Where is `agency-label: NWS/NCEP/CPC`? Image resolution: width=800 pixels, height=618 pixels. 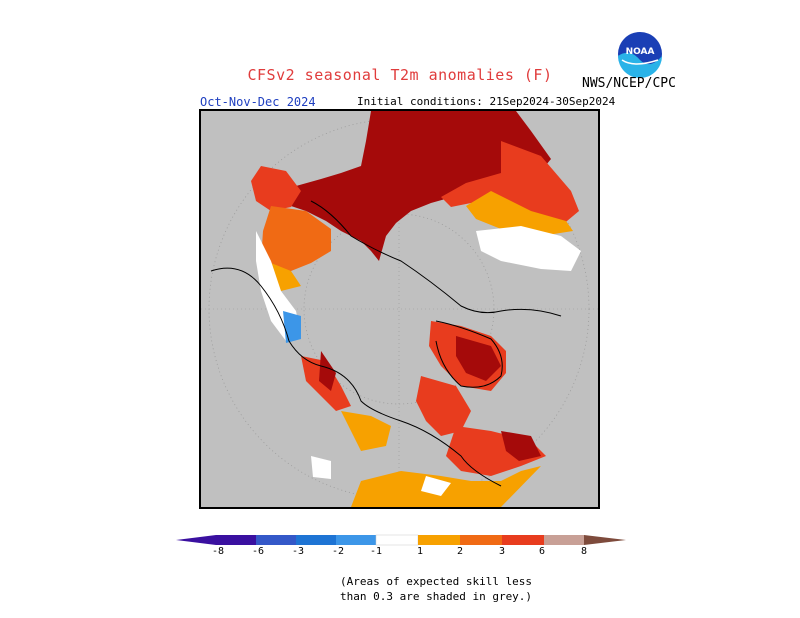
agency-label: NWS/NCEP/CPC is located at coordinates (629, 83).